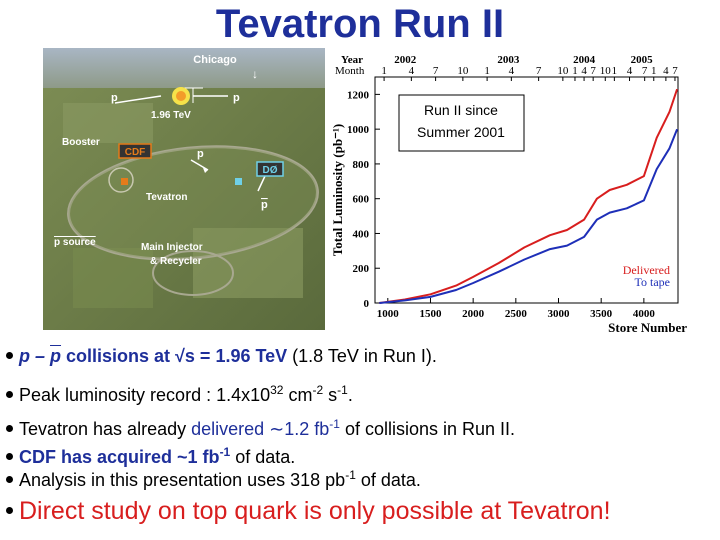 This screenshot has height=540, width=720. What do you see at coordinates (642, 60) in the screenshot?
I see `year-tick-label: 2005` at bounding box center [642, 60].